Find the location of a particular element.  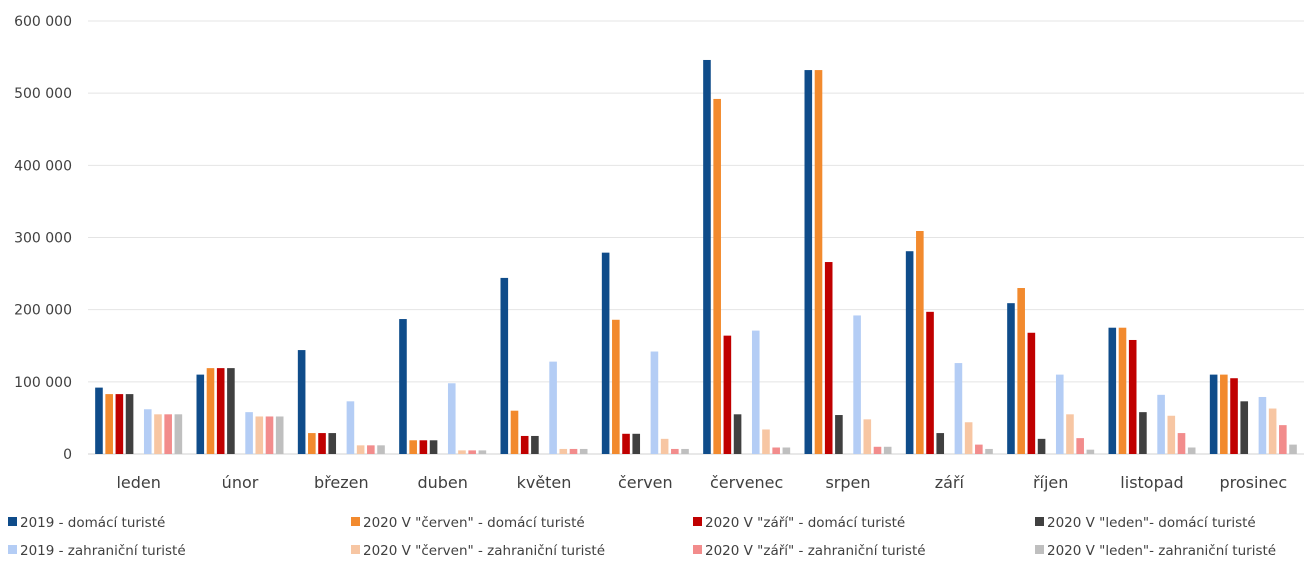

y-tick-label: 600 000 is located at coordinates (43, 22).